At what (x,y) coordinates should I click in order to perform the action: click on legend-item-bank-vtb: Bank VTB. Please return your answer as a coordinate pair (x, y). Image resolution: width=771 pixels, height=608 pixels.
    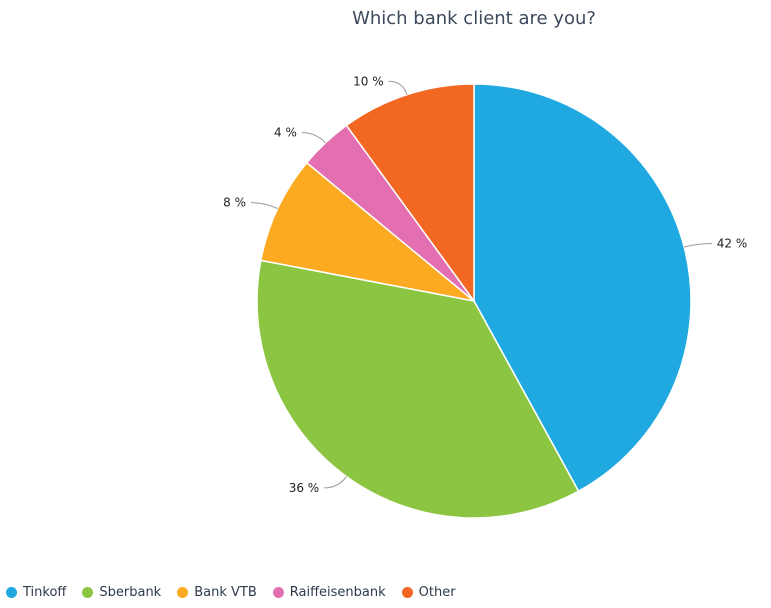
    Looking at the image, I should click on (217, 592).